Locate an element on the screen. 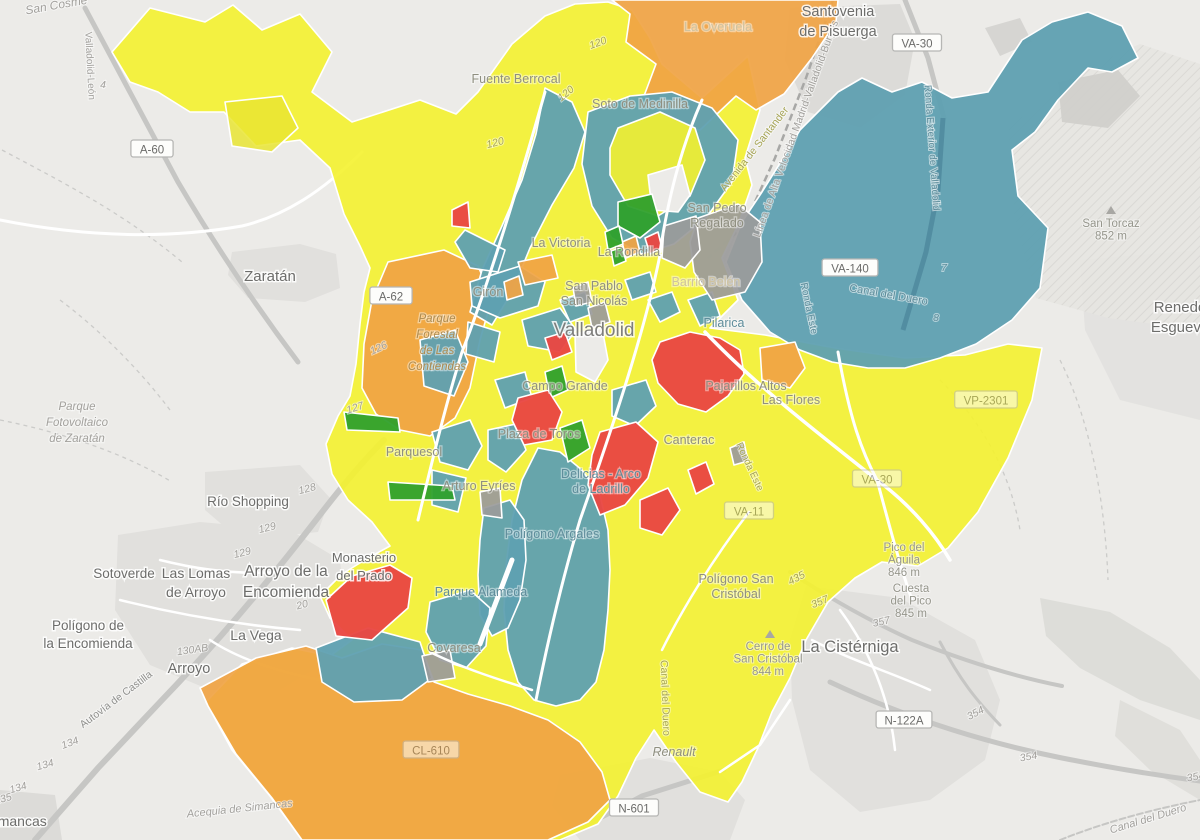  area-label: Arturo Eyríes is located at coordinates (479, 486).